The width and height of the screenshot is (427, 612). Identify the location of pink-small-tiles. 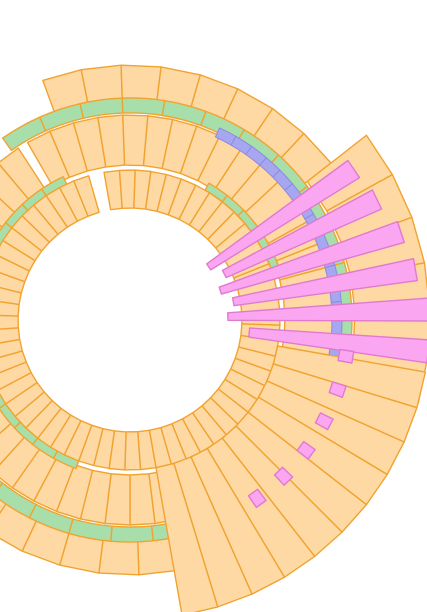
(301, 428).